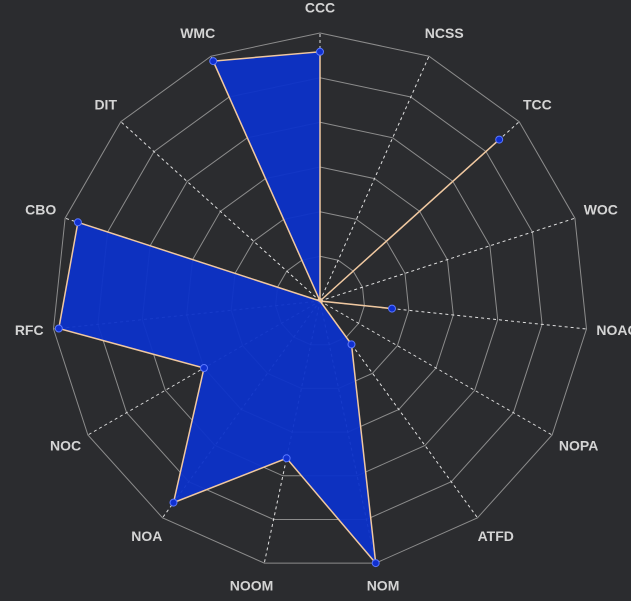 The width and height of the screenshot is (631, 601). What do you see at coordinates (105, 104) in the screenshot?
I see `axis-label-dit: DIT` at bounding box center [105, 104].